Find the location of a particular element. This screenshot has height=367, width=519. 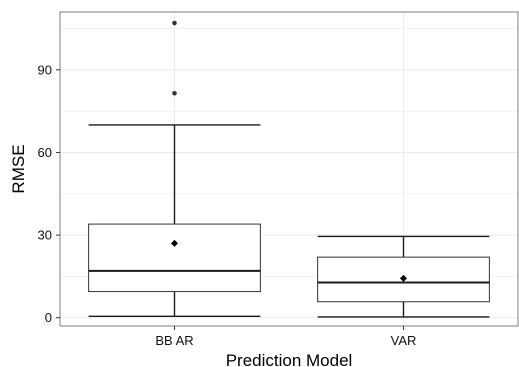

x-tick-label: BB AR is located at coordinates (174, 340).